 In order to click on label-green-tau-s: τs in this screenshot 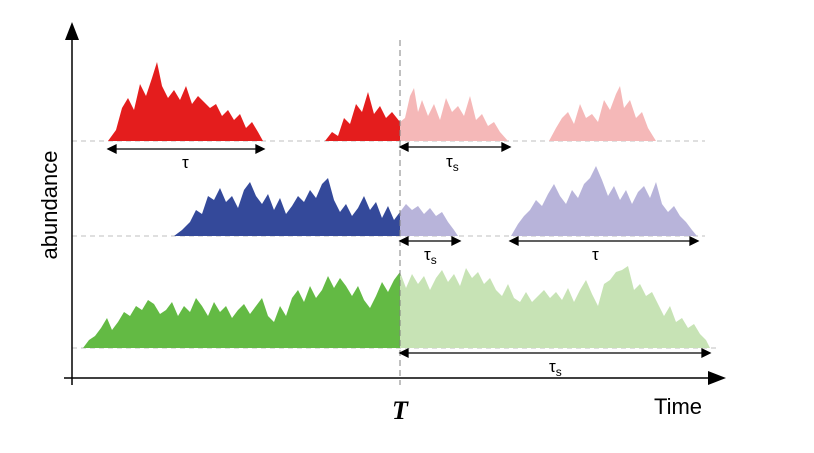, I will do `click(555, 368)`.